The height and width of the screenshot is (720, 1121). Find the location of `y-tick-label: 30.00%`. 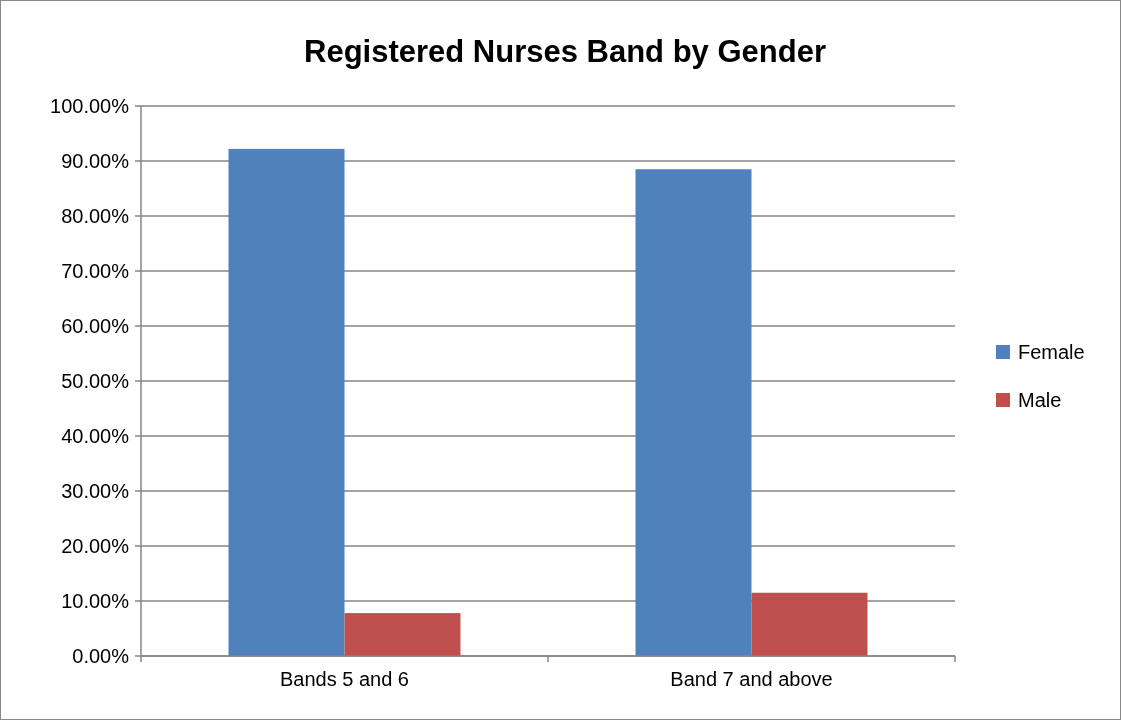

y-tick-label: 30.00% is located at coordinates (95, 491).